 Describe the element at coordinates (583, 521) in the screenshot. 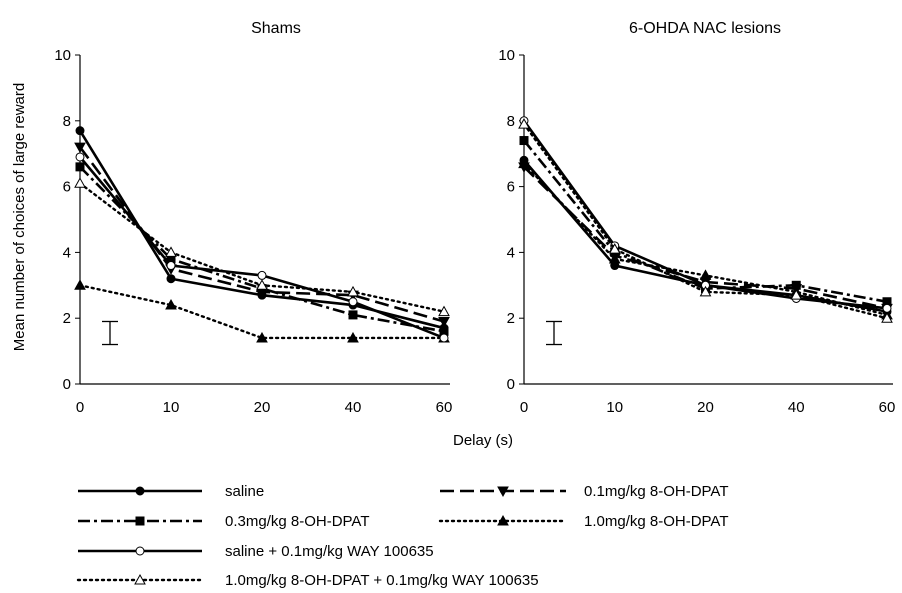

I see `legend-entry: 1.0mg/kg 8-OH-DPAT` at that location.